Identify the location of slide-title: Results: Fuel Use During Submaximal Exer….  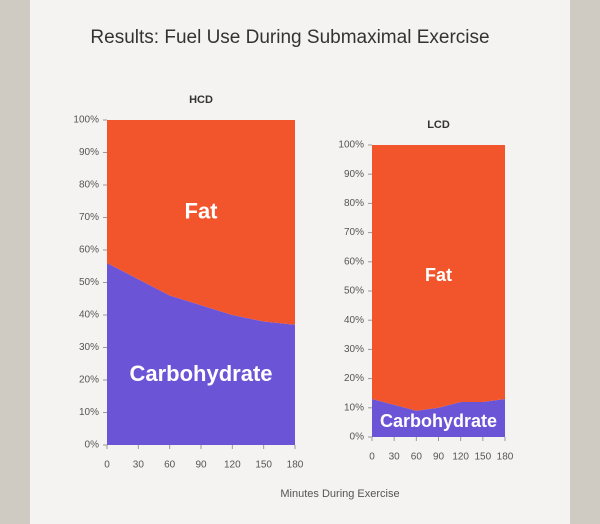
(289, 37).